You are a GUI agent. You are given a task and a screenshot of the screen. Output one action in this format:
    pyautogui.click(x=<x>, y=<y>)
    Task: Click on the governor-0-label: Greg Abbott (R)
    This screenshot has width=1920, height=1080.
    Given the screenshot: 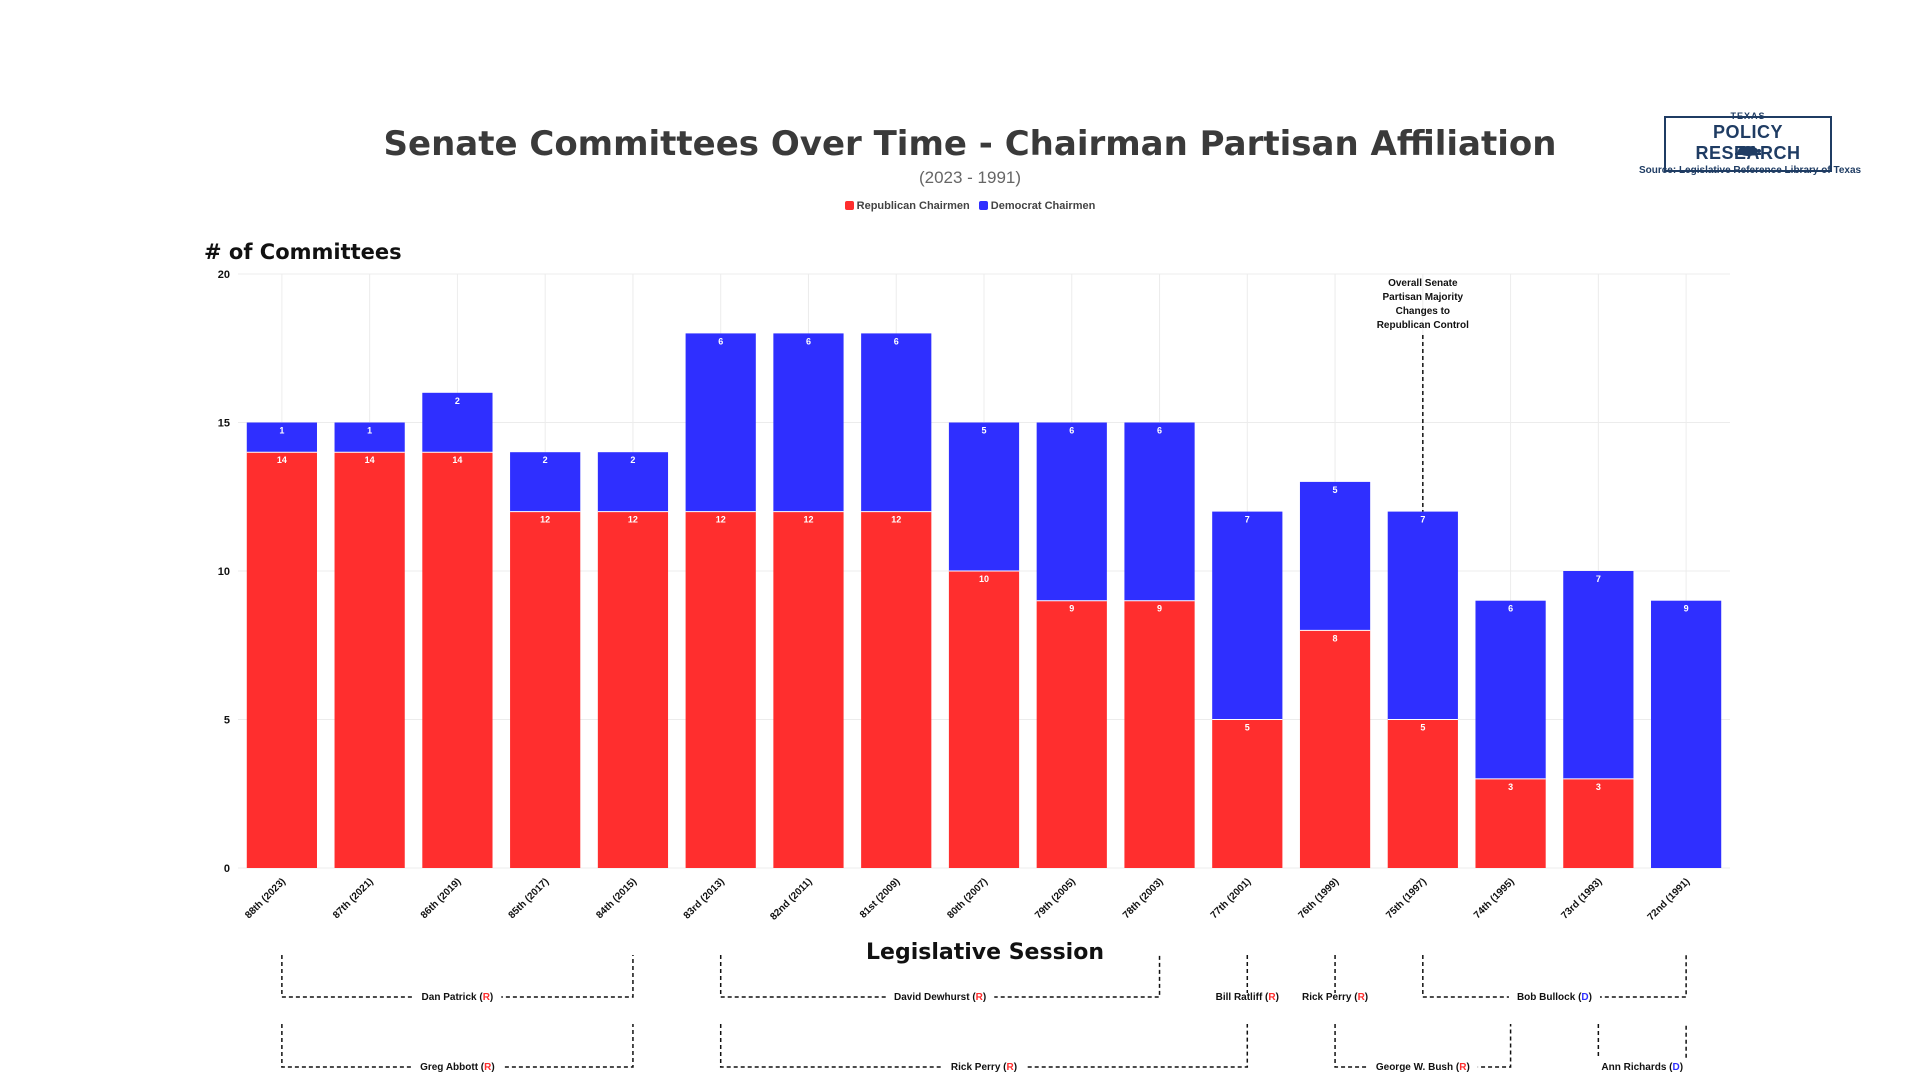 What is the action you would take?
    pyautogui.click(x=457, y=1067)
    